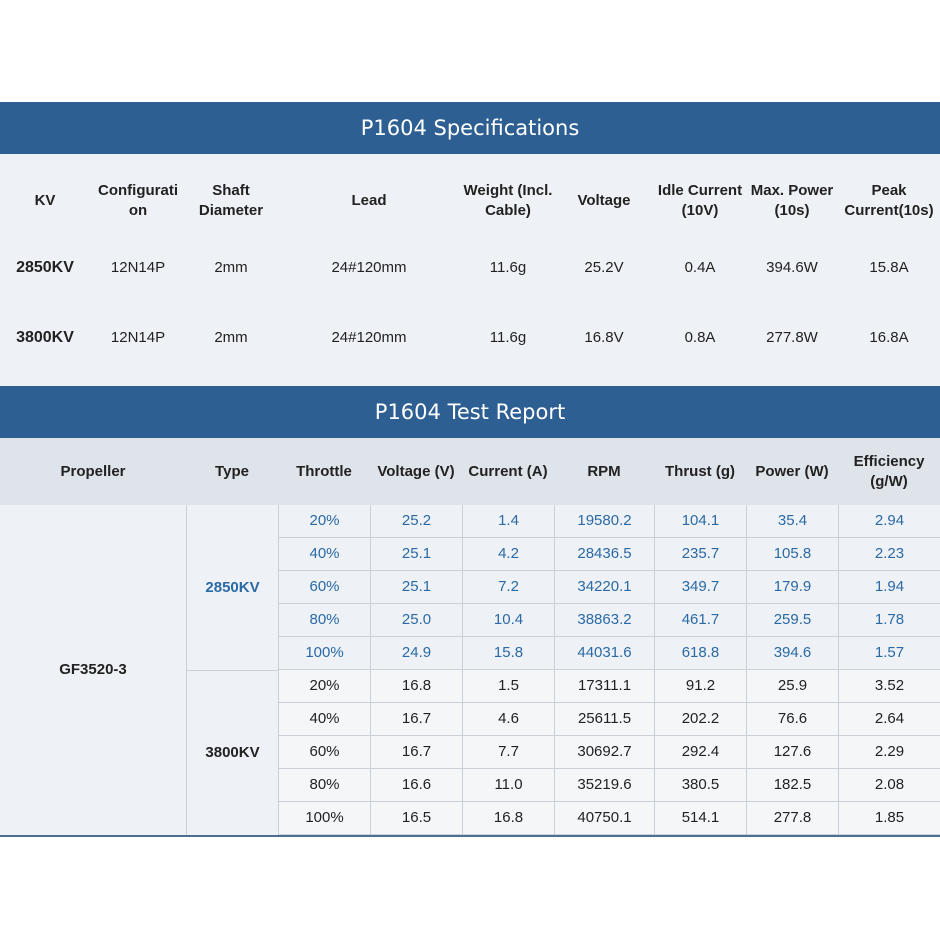  Describe the element at coordinates (508, 719) in the screenshot. I see `table-cell: 4.6` at that location.